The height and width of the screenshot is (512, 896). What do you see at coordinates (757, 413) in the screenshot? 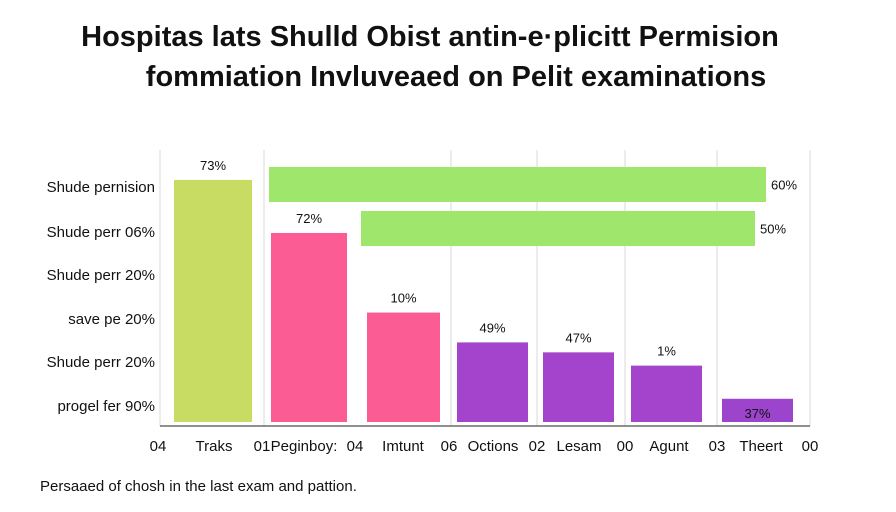
I see `bar-value-label: 37%` at bounding box center [757, 413].